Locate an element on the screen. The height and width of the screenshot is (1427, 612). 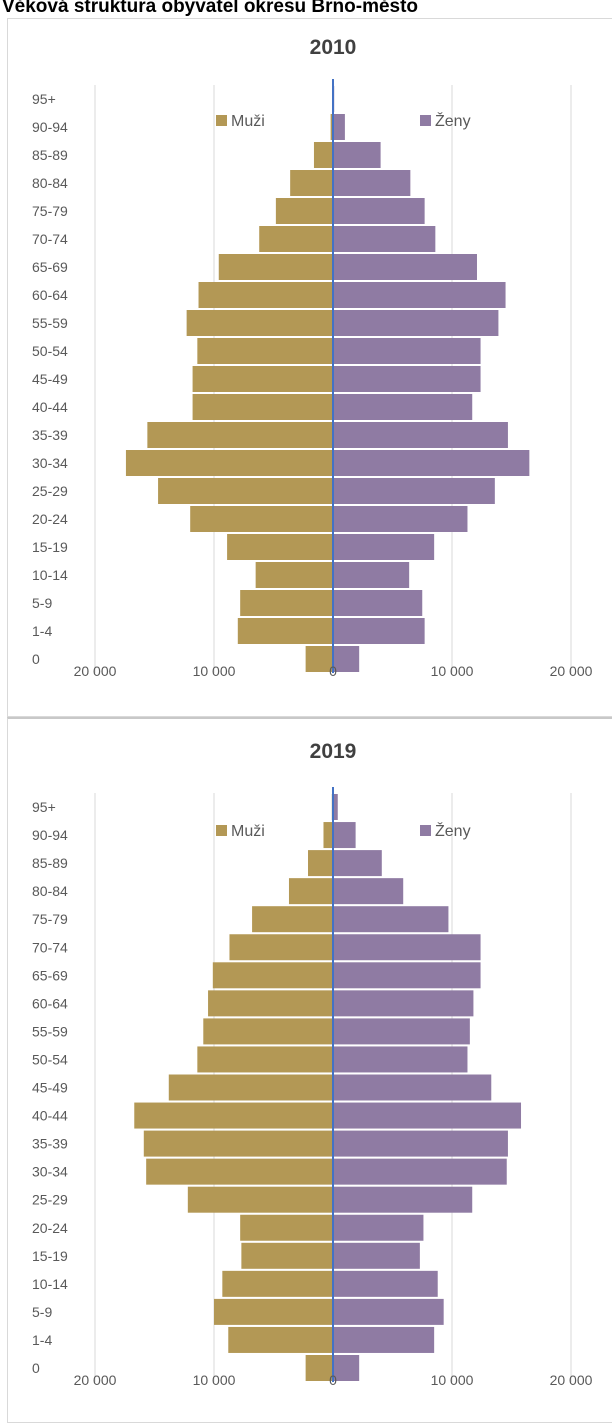
y-tick-label: 95+ is located at coordinates (44, 807).